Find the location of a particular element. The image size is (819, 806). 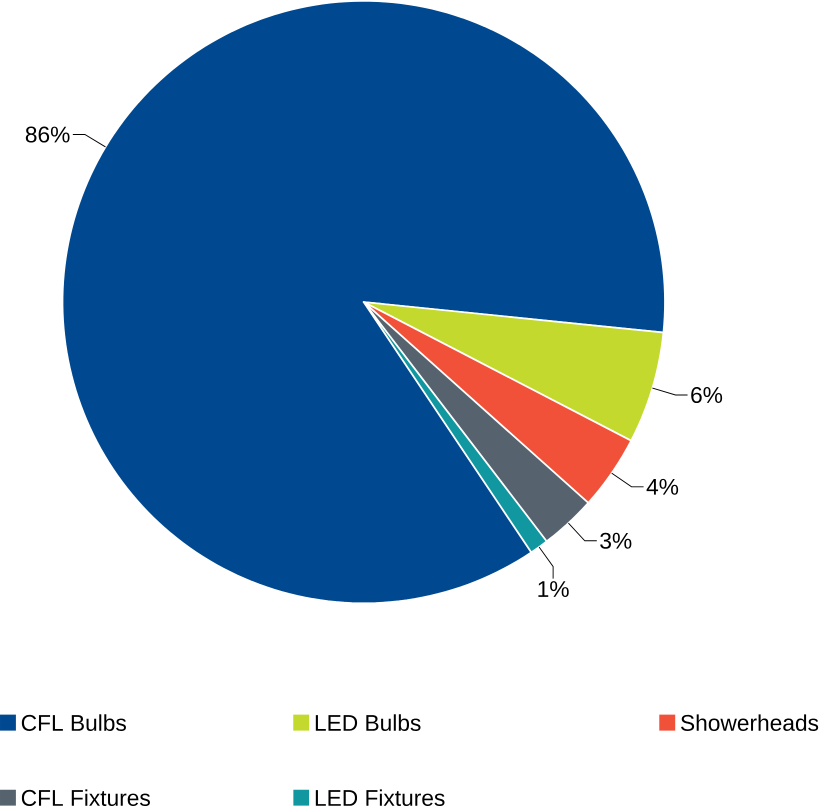

data-label: 1% is located at coordinates (553, 589).